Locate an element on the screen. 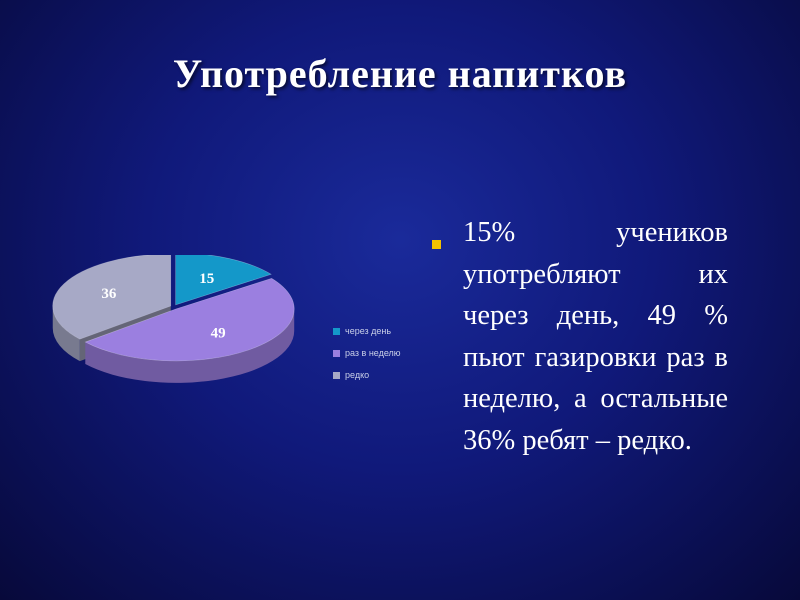  legend-label-2: редко is located at coordinates (357, 375).